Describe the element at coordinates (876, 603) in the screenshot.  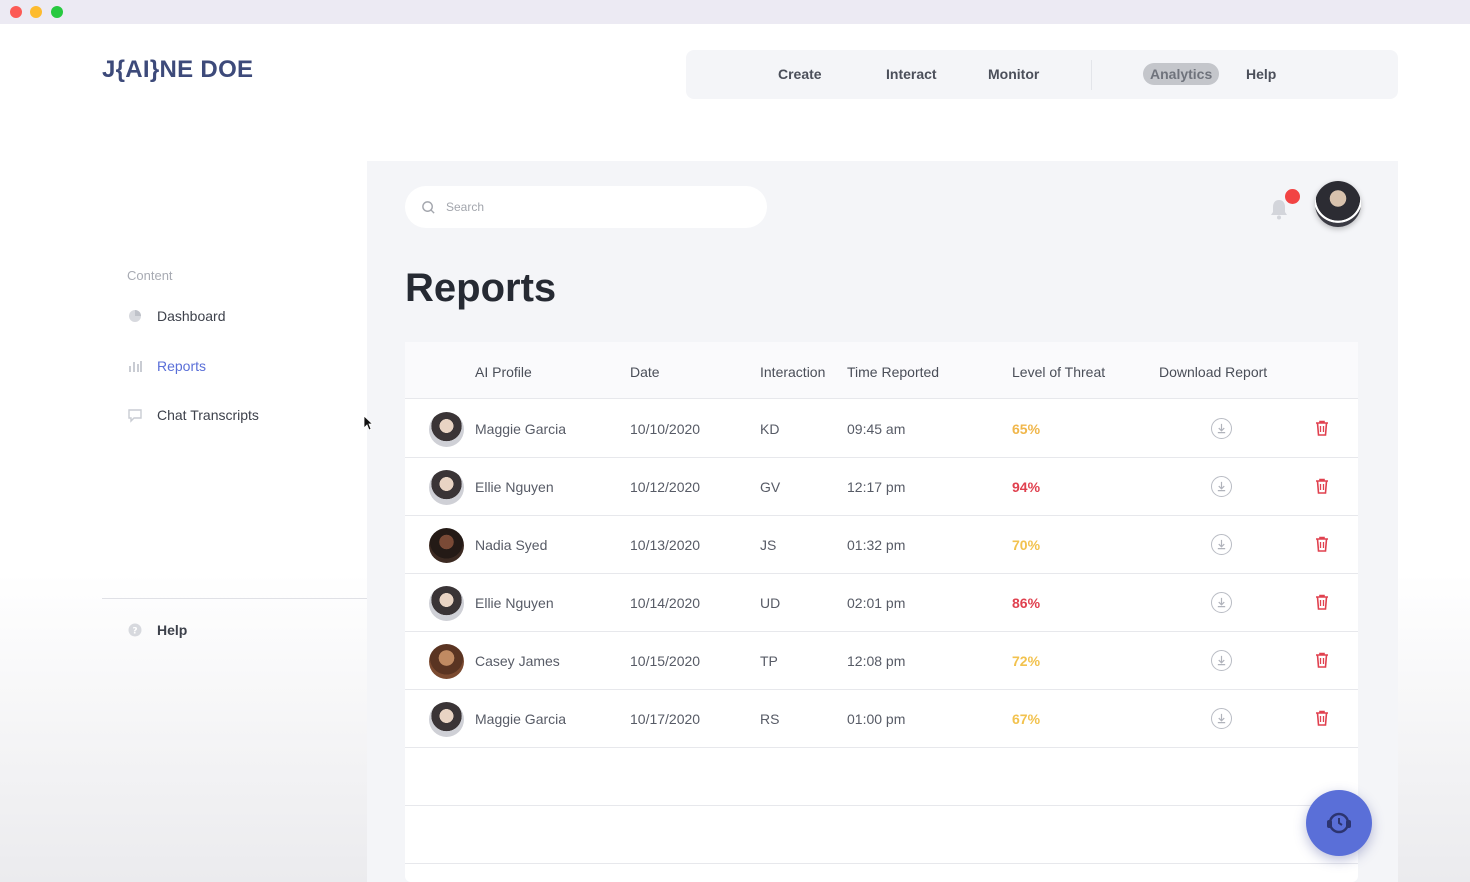
I see `cell-time: 02:01 pm` at that location.